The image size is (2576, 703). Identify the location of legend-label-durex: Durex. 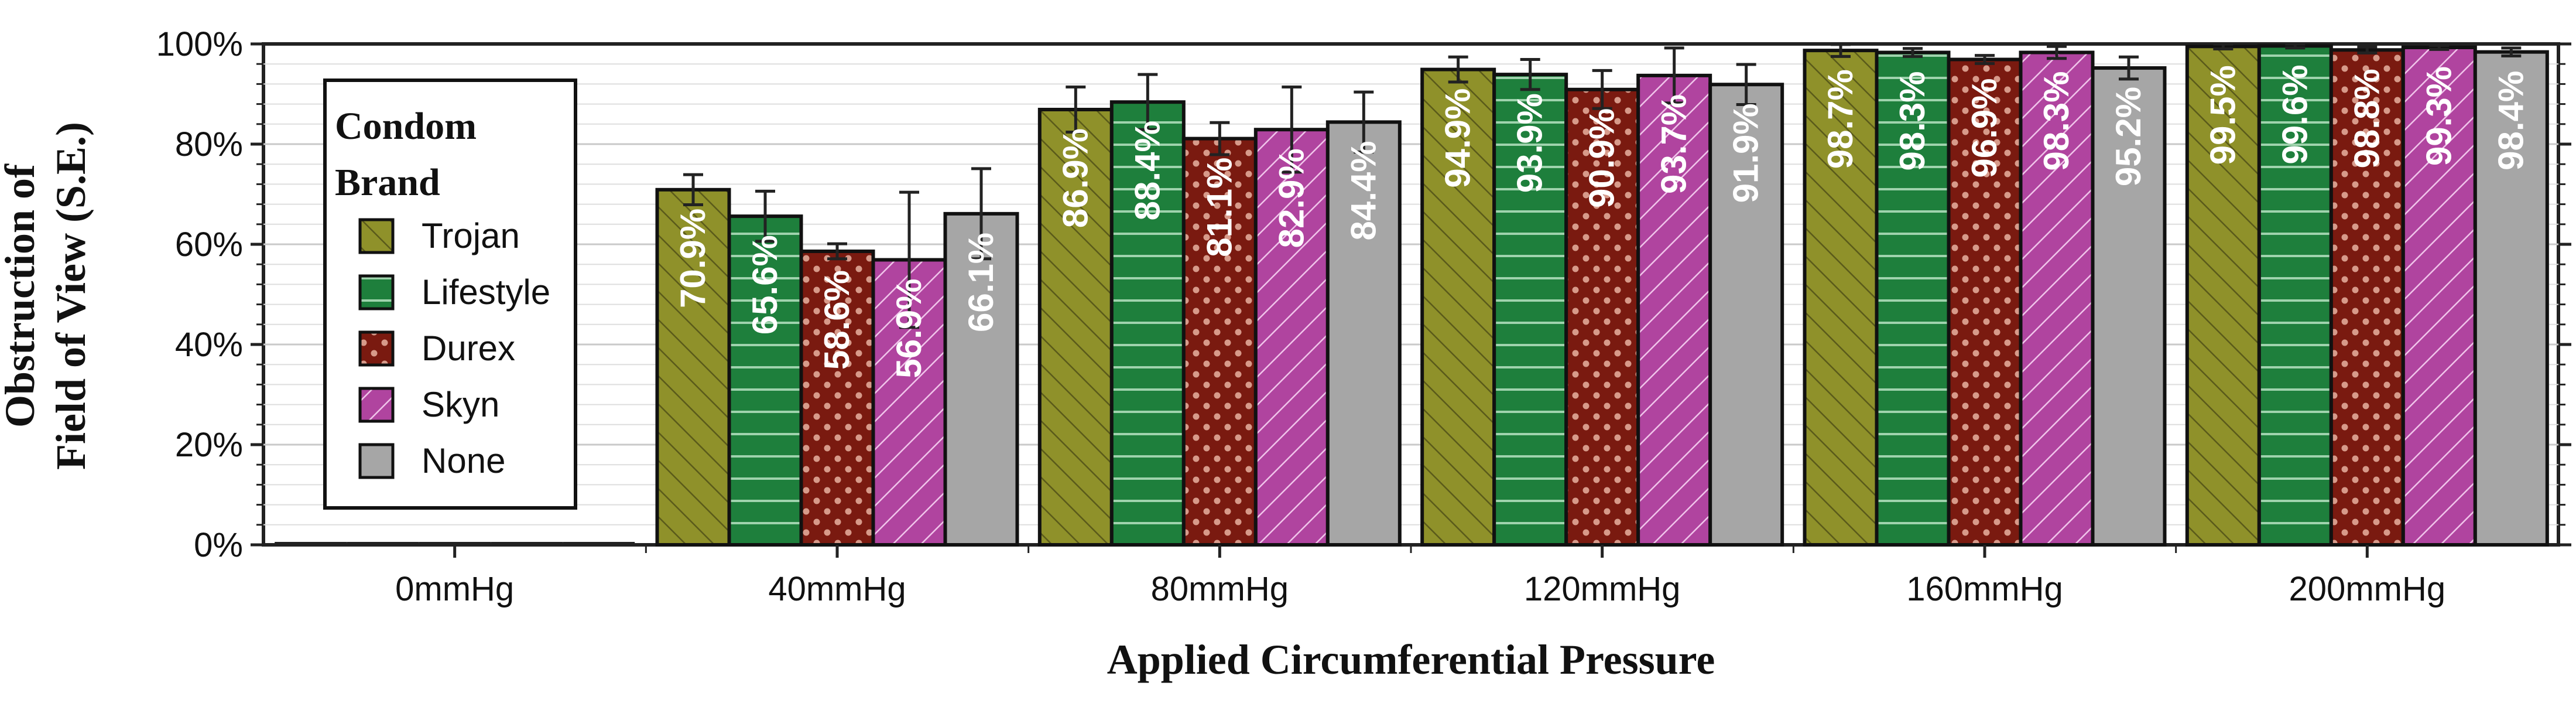
(469, 348).